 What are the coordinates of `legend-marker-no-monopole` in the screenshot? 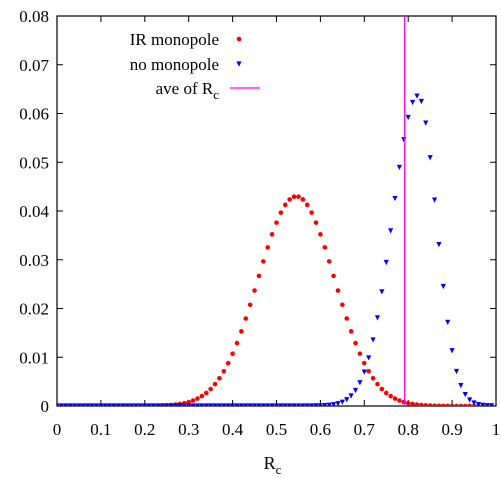 It's located at (239, 64).